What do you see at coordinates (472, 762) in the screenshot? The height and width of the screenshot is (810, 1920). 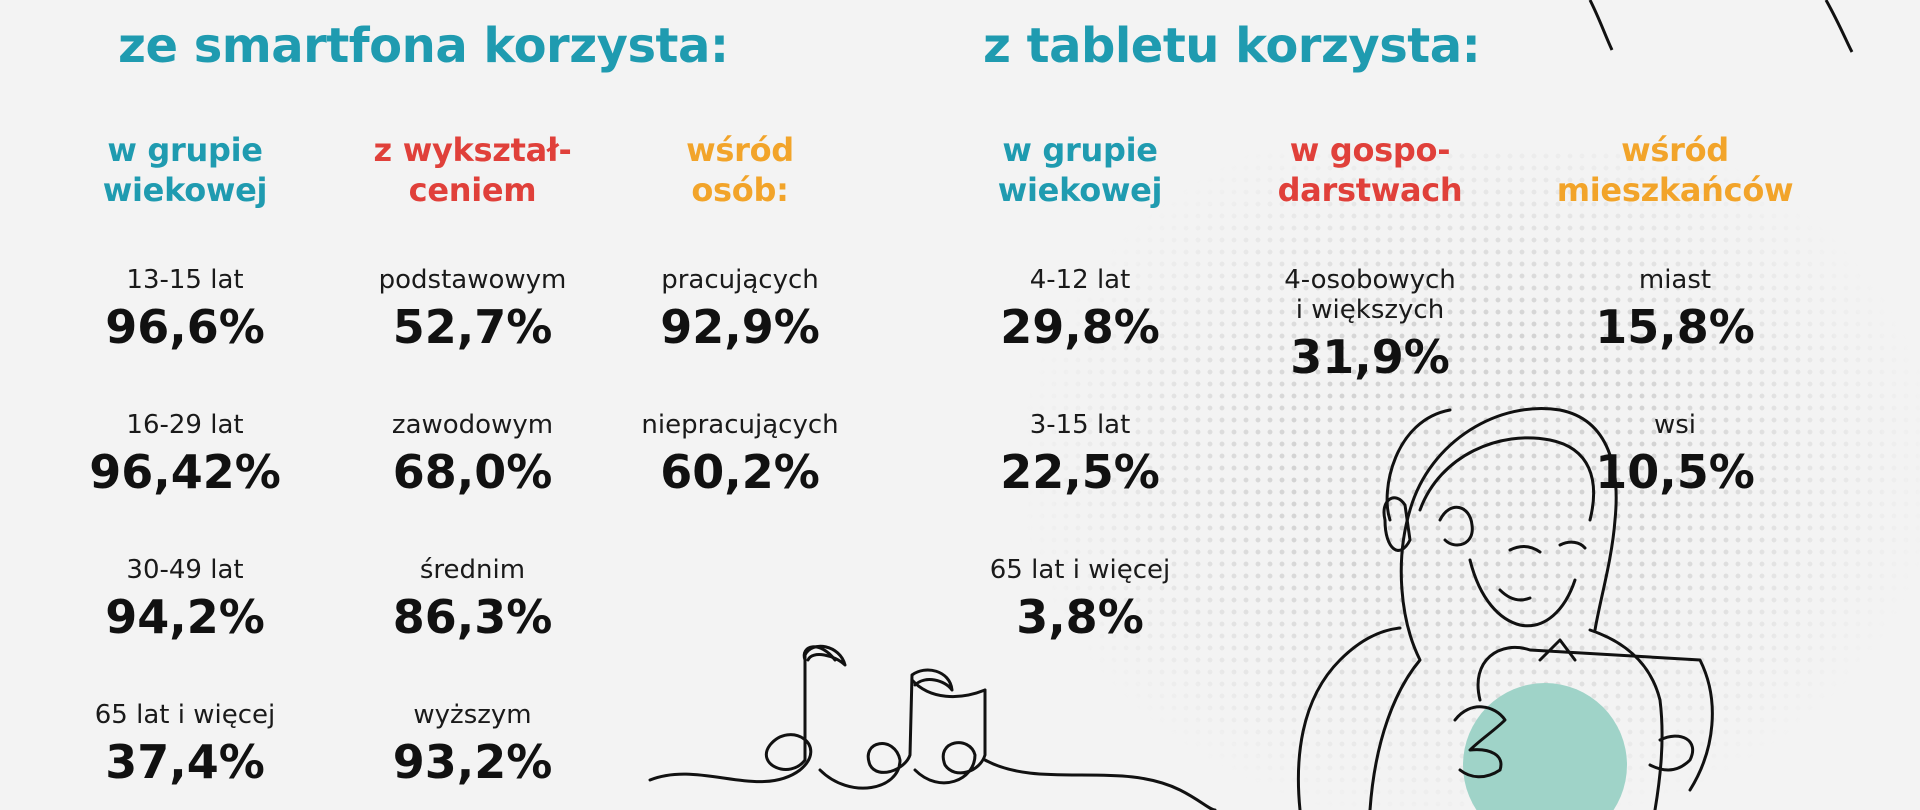 I see `stat-value: 93,2%` at bounding box center [472, 762].